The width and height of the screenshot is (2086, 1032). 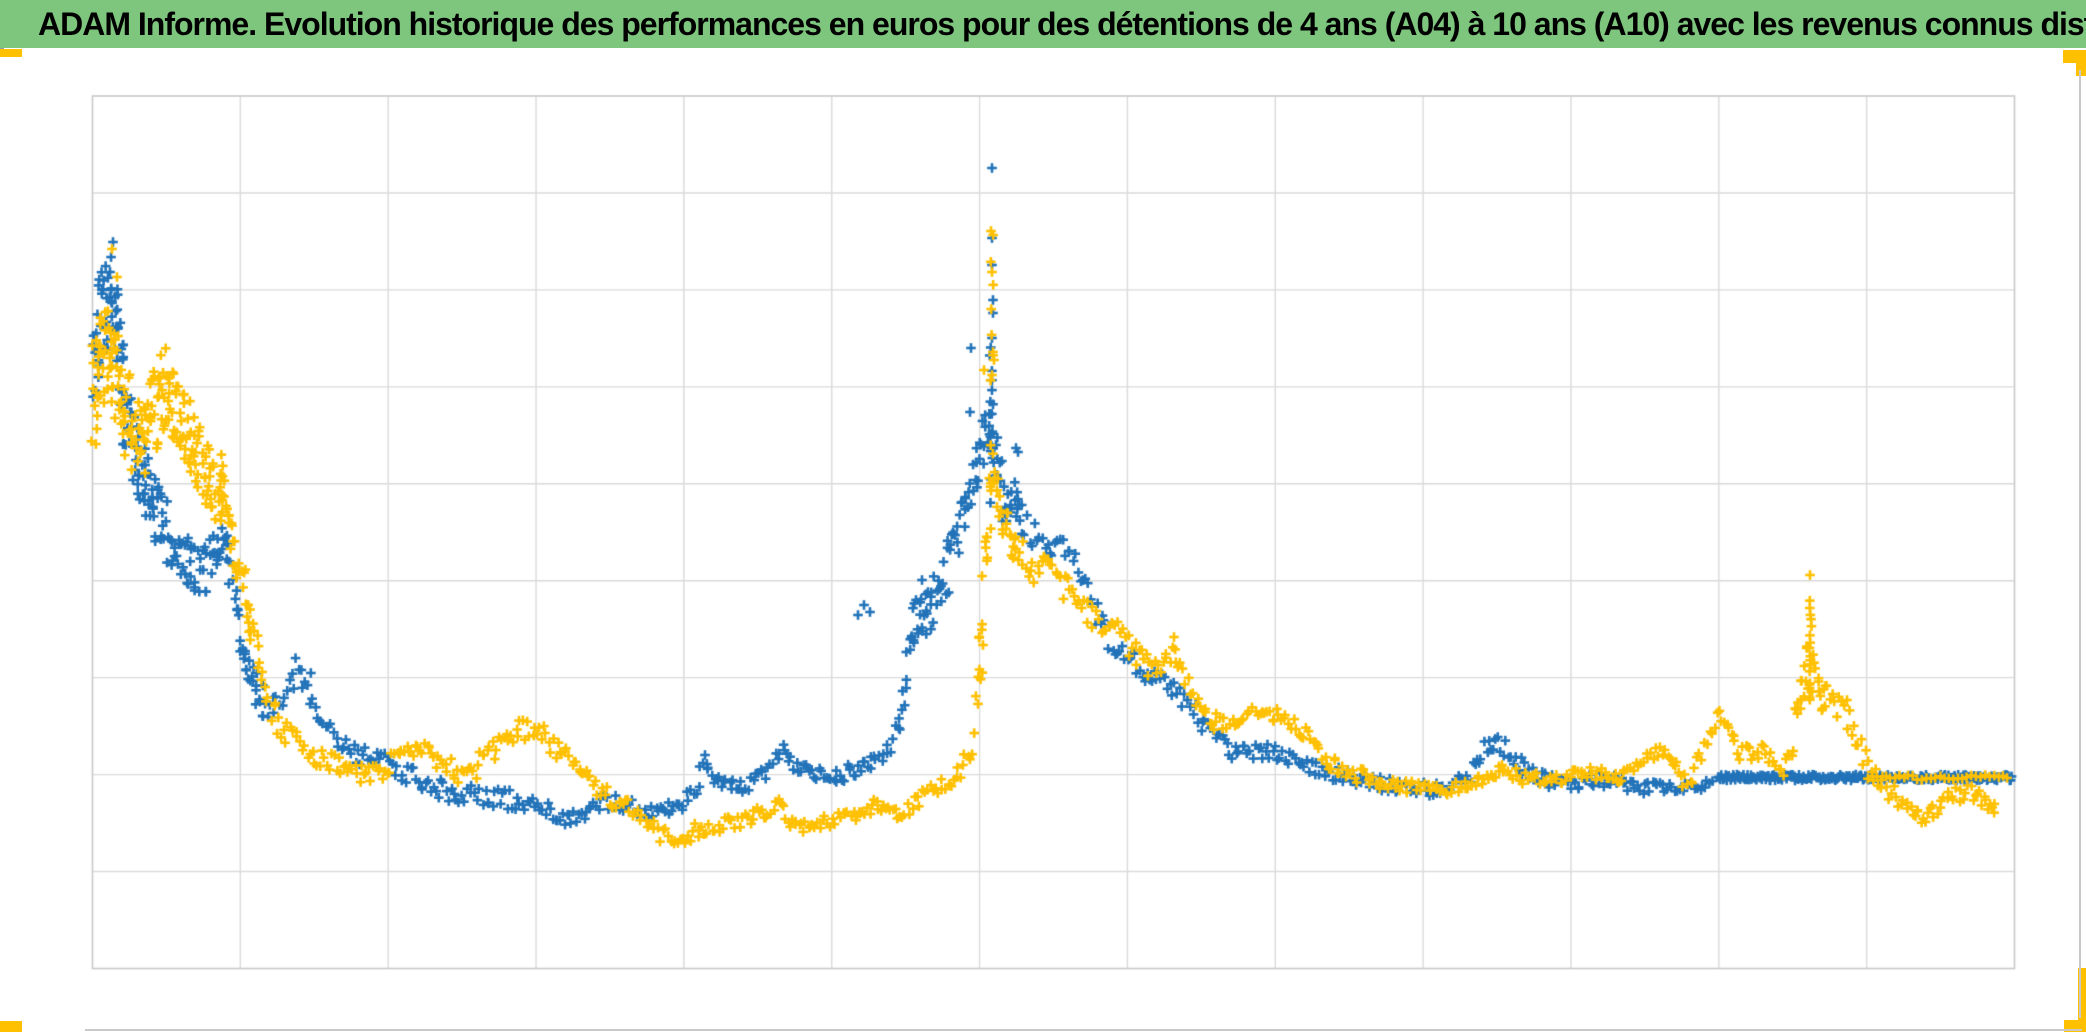 What do you see at coordinates (2080, 544) in the screenshot?
I see `slide-right-edge-line` at bounding box center [2080, 544].